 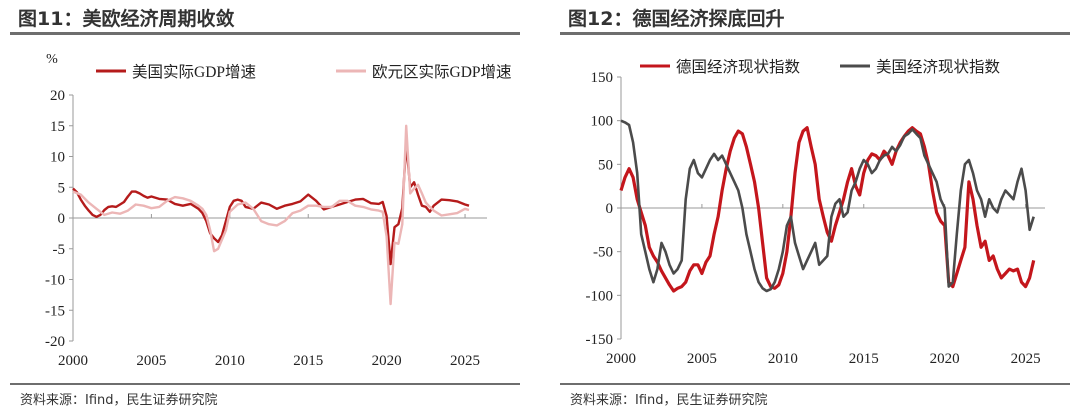 What do you see at coordinates (815, 33) in the screenshot?
I see `figure-12-top-rule` at bounding box center [815, 33].